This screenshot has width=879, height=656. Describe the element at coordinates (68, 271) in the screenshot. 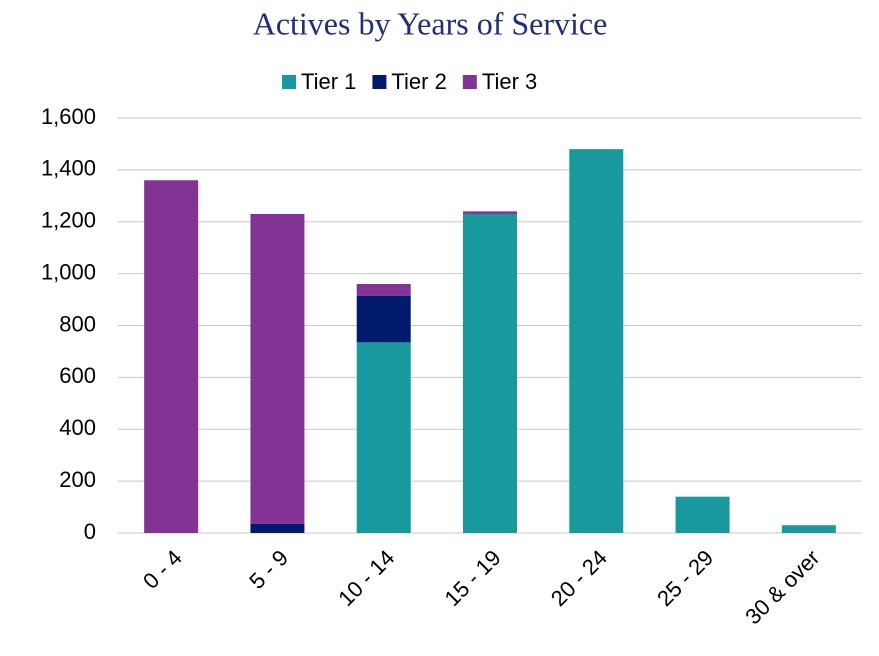

I see `y-tick-label: 1,000` at that location.